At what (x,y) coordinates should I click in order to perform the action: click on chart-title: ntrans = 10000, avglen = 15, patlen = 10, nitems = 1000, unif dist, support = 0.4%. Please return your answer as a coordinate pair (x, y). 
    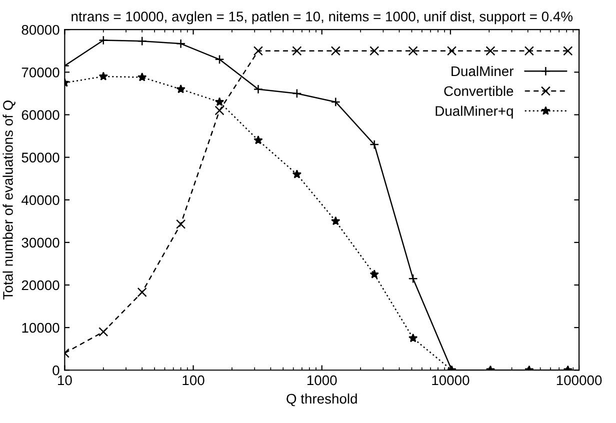
    Looking at the image, I should click on (322, 17).